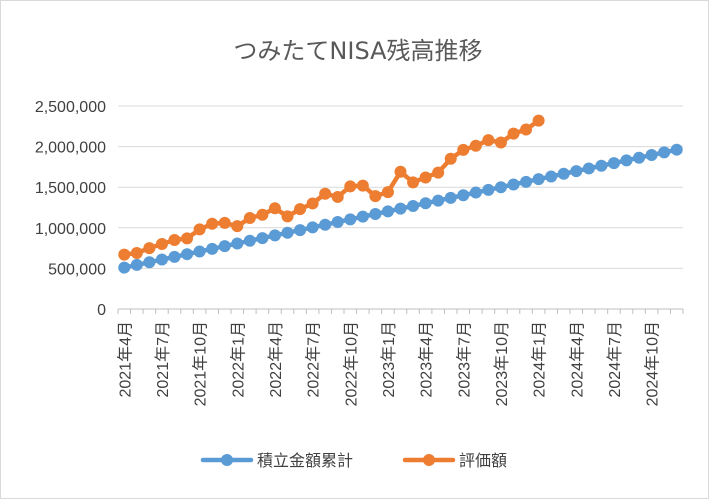  What do you see at coordinates (653, 363) in the screenshot?
I see `x-tick-label: 2024年10月` at bounding box center [653, 363].